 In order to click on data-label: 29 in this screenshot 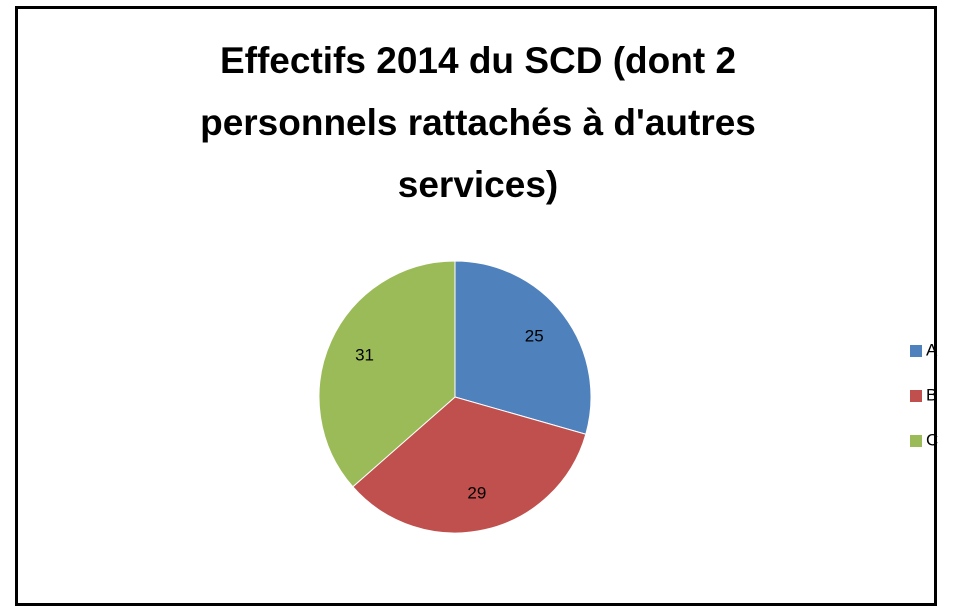, I will do `click(476, 492)`.